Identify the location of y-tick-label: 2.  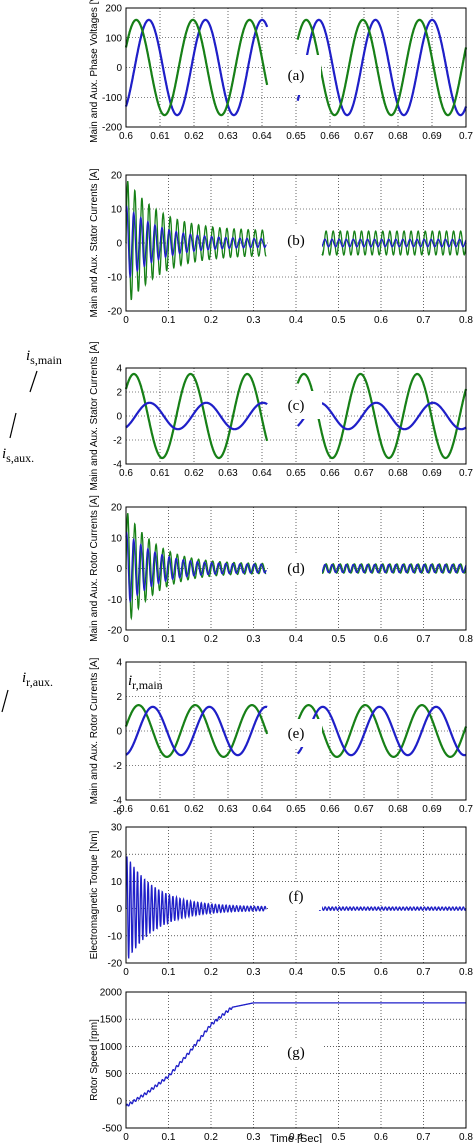
(119, 697).